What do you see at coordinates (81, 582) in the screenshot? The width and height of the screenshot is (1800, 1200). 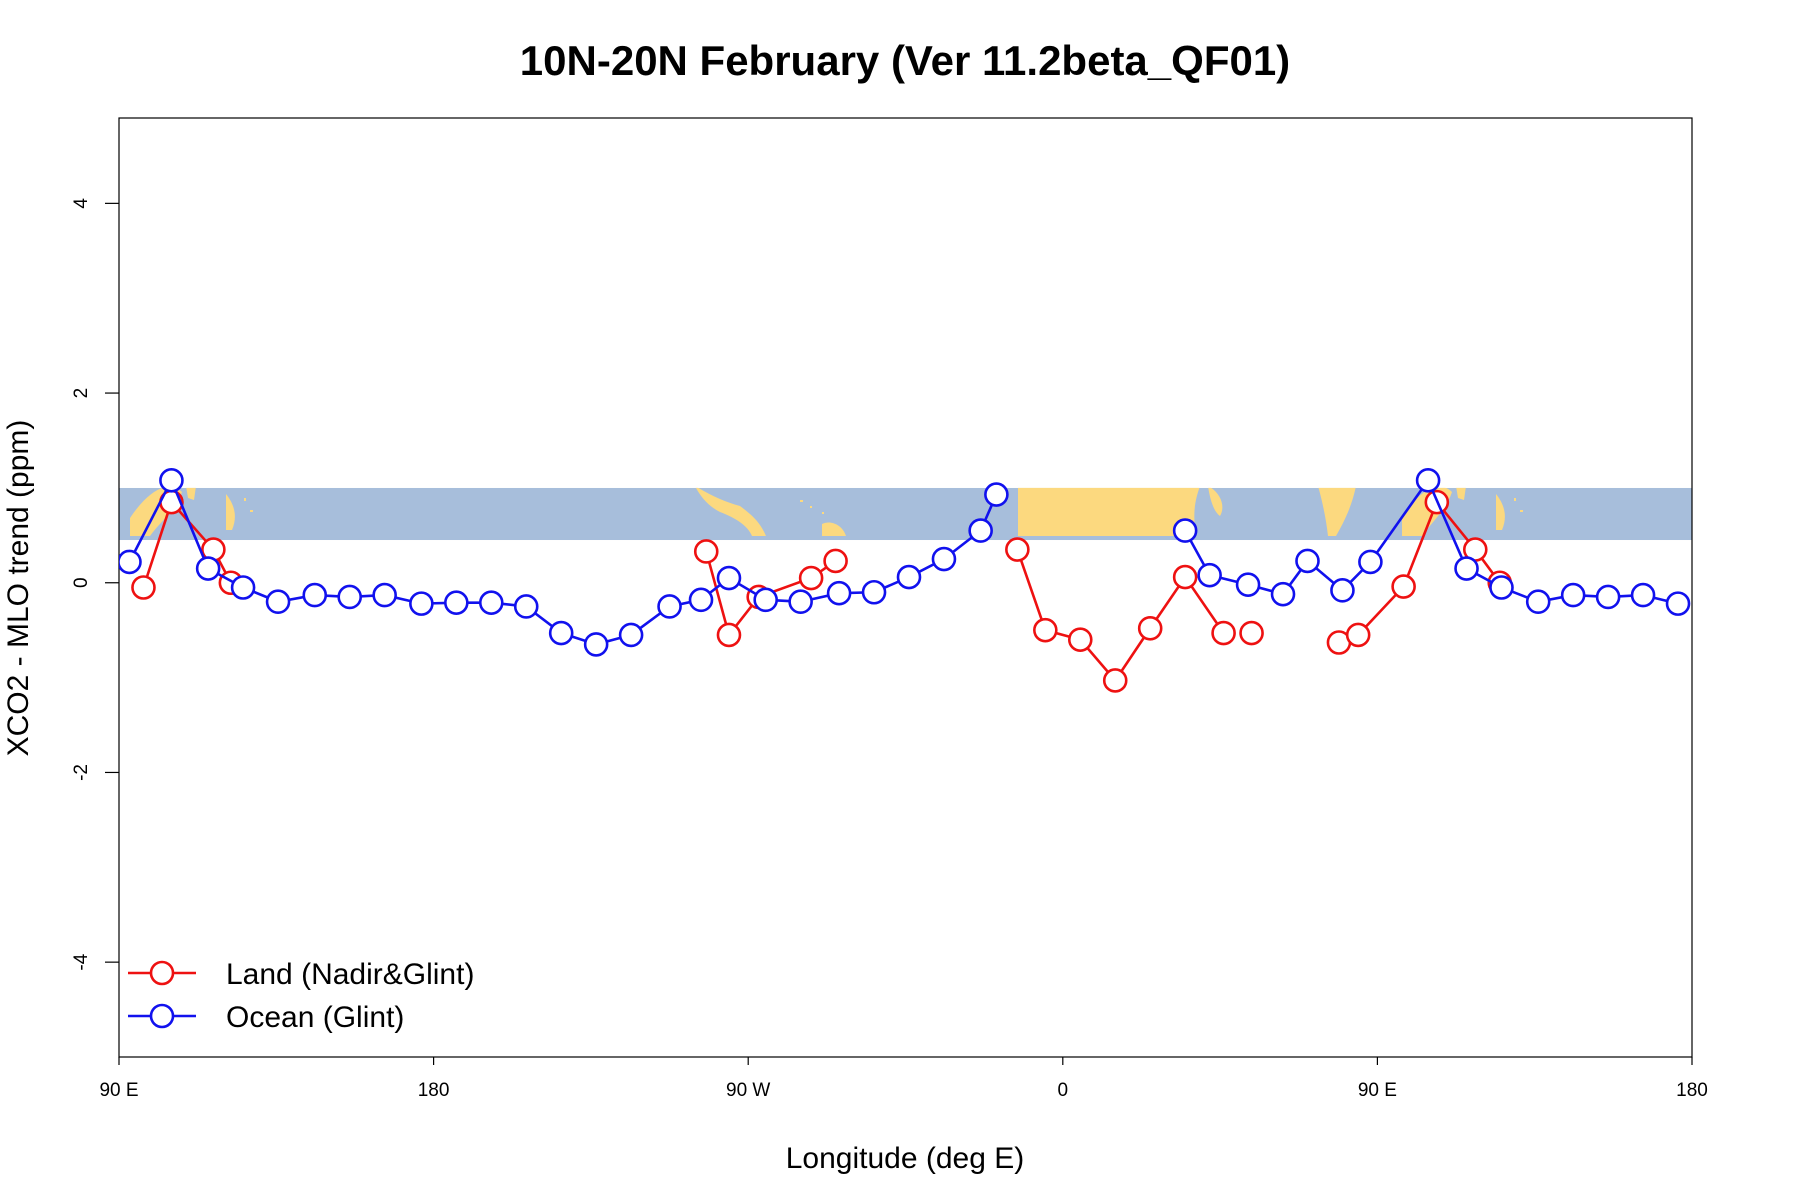 I see `y-tick-label: 0` at bounding box center [81, 582].